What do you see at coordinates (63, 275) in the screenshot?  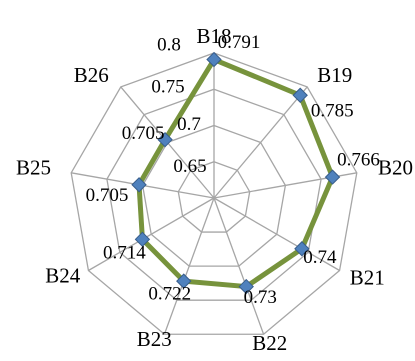 I see `category-label-b24: B24` at bounding box center [63, 275].